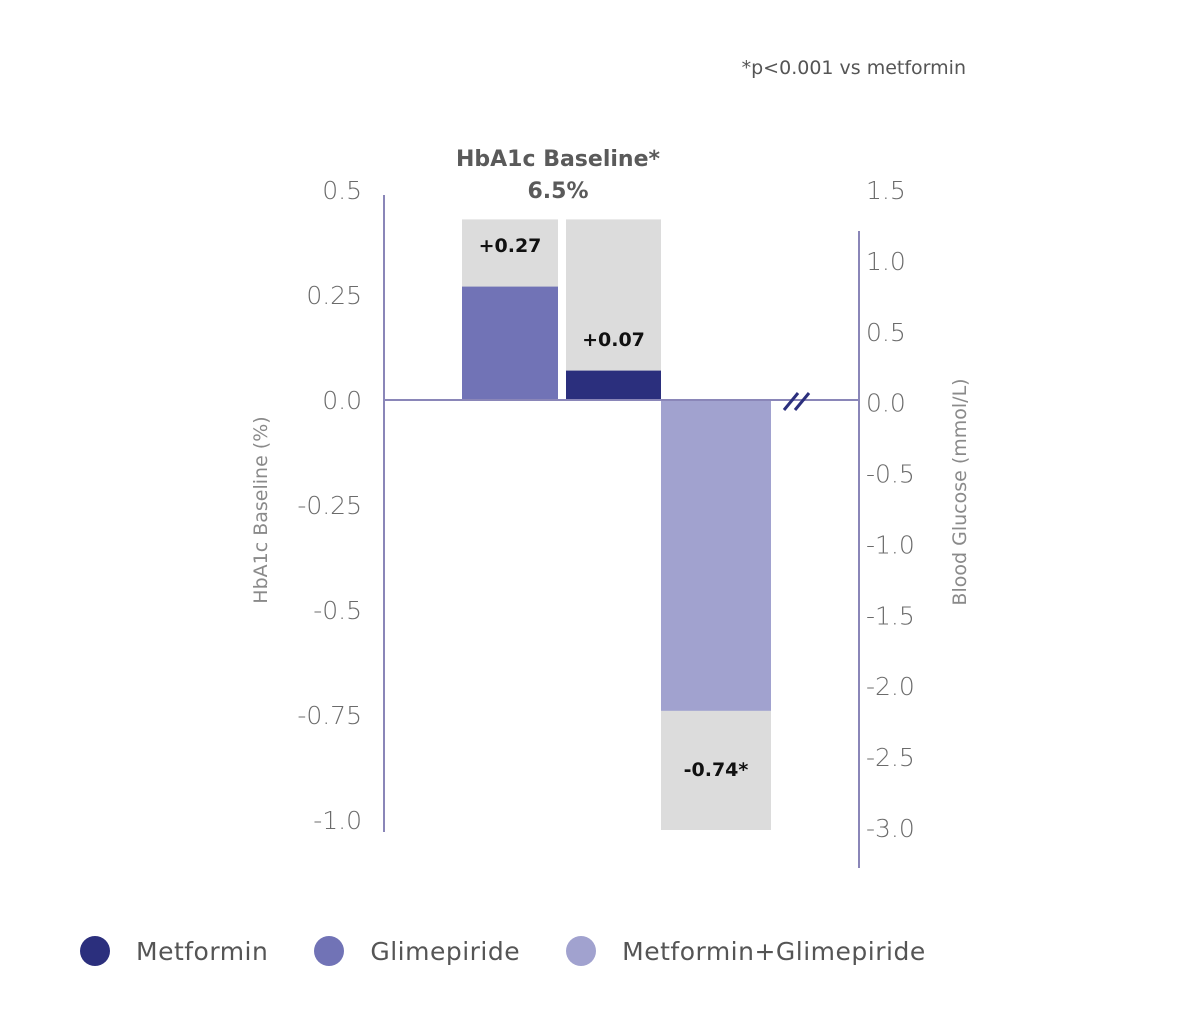 This screenshot has height=1025, width=1200. What do you see at coordinates (886, 332) in the screenshot?
I see `right-tick-label: 0.5` at bounding box center [886, 332].